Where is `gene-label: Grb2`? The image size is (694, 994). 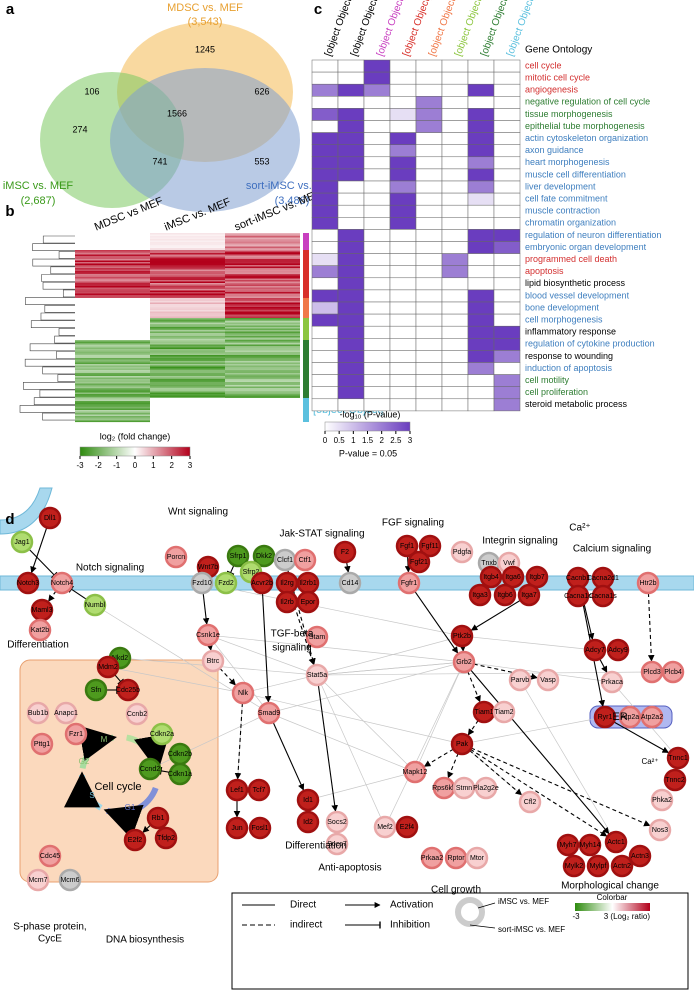 gene-label: Grb2 is located at coordinates (464, 662).